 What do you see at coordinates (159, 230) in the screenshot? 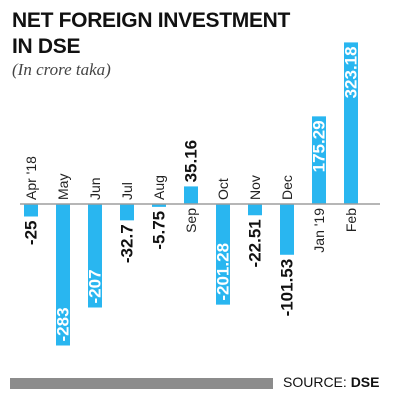
I see `data-label-4: -5.75` at bounding box center [159, 230].